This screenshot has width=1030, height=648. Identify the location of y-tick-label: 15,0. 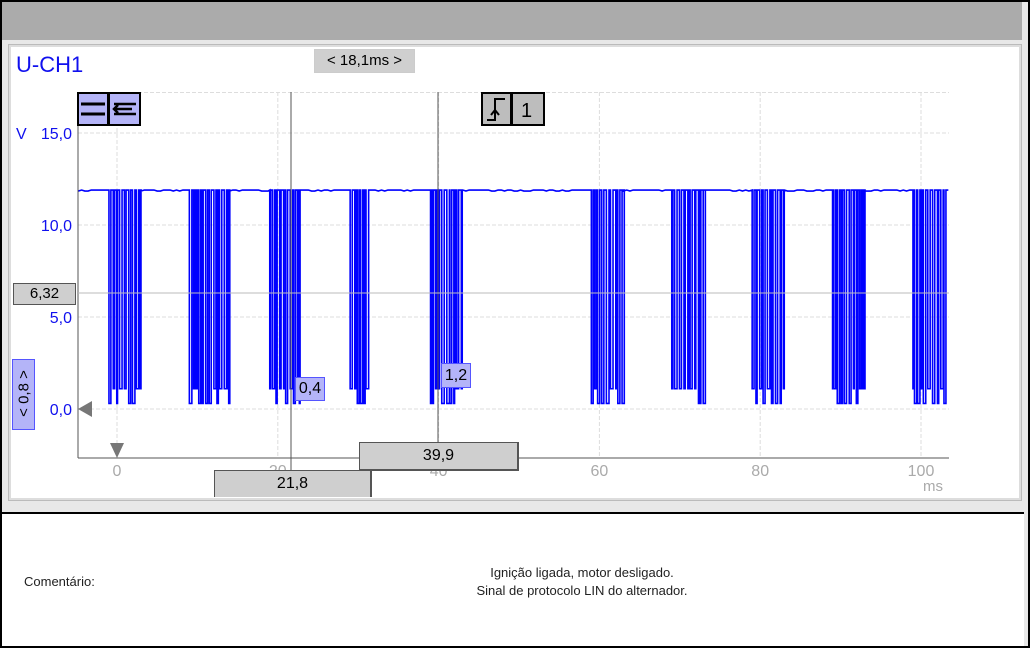
(56, 134).